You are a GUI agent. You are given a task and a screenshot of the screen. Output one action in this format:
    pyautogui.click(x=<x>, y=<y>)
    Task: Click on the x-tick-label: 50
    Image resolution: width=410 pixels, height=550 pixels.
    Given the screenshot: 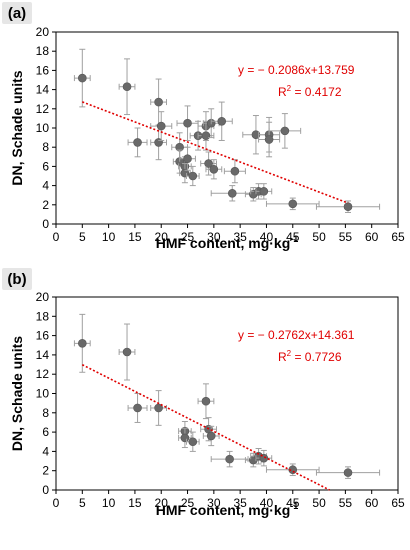 What is the action you would take?
    pyautogui.click(x=319, y=237)
    